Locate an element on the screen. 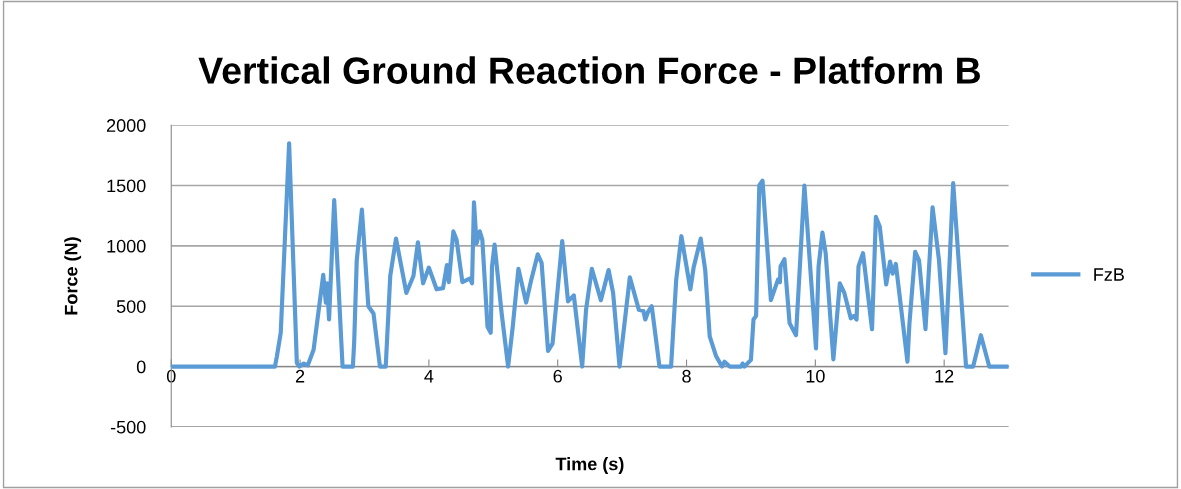 This screenshot has width=1181, height=489. chart-title: Vertical Ground Reaction Force - Platform B is located at coordinates (589, 70).